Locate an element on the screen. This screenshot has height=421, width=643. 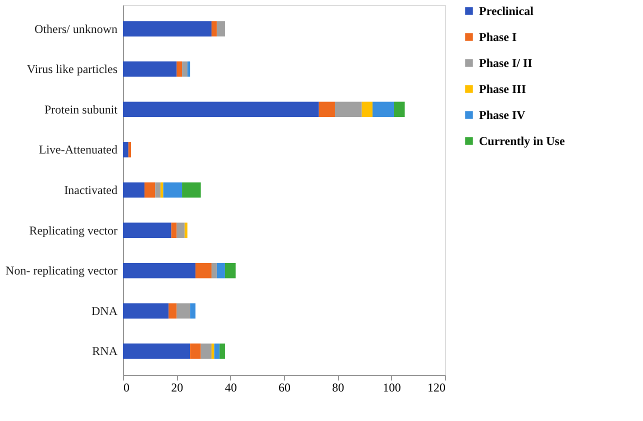
y-tick-label: DNA is located at coordinates (105, 311).